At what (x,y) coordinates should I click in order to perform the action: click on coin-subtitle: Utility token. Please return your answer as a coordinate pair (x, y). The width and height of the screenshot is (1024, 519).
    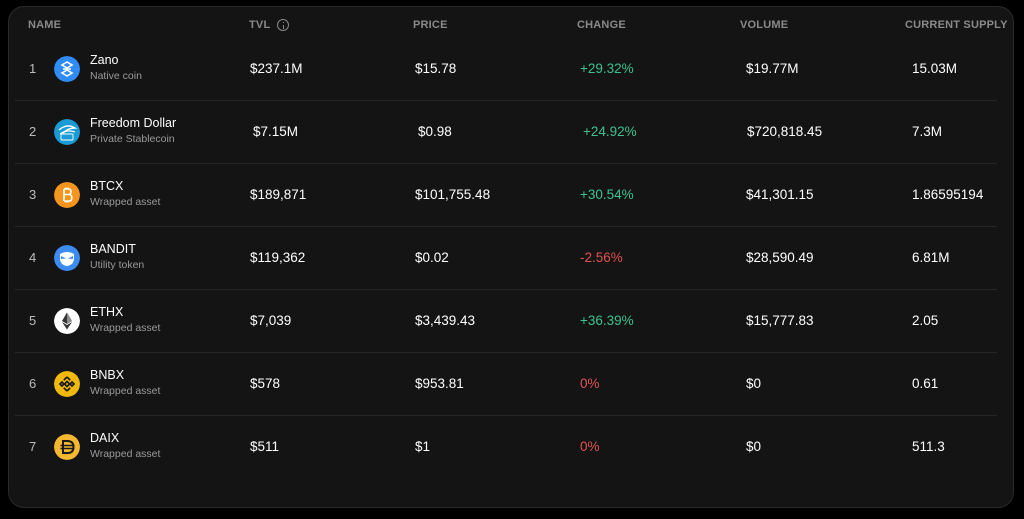
    Looking at the image, I should click on (117, 265).